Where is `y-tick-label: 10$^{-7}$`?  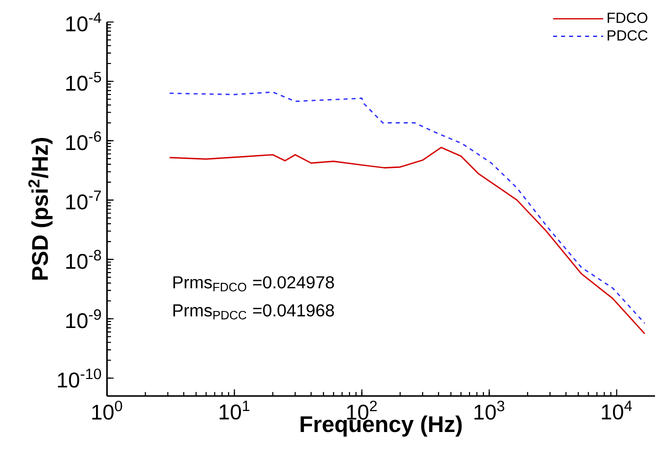 y-tick-label: 10$^{-7}$ is located at coordinates (83, 200).